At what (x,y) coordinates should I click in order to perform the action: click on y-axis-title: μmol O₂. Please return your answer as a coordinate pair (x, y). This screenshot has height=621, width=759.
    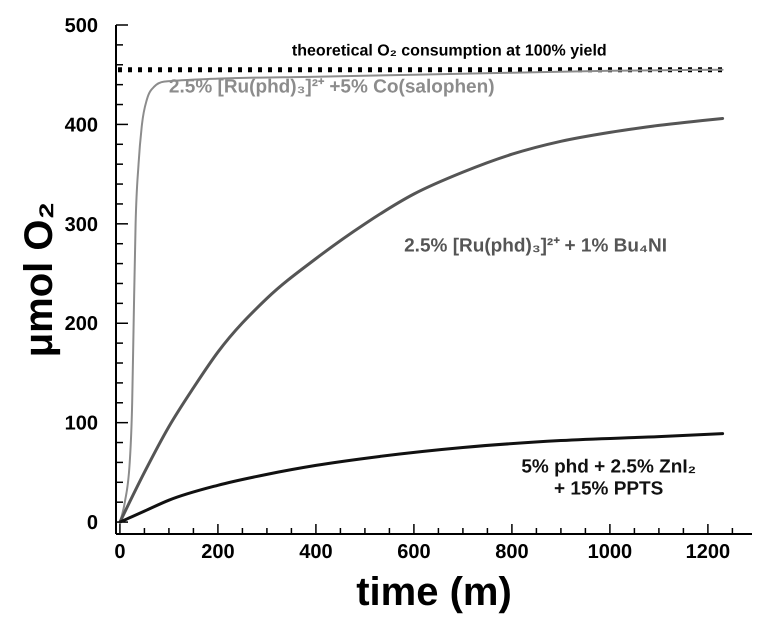
    Looking at the image, I should click on (39, 280).